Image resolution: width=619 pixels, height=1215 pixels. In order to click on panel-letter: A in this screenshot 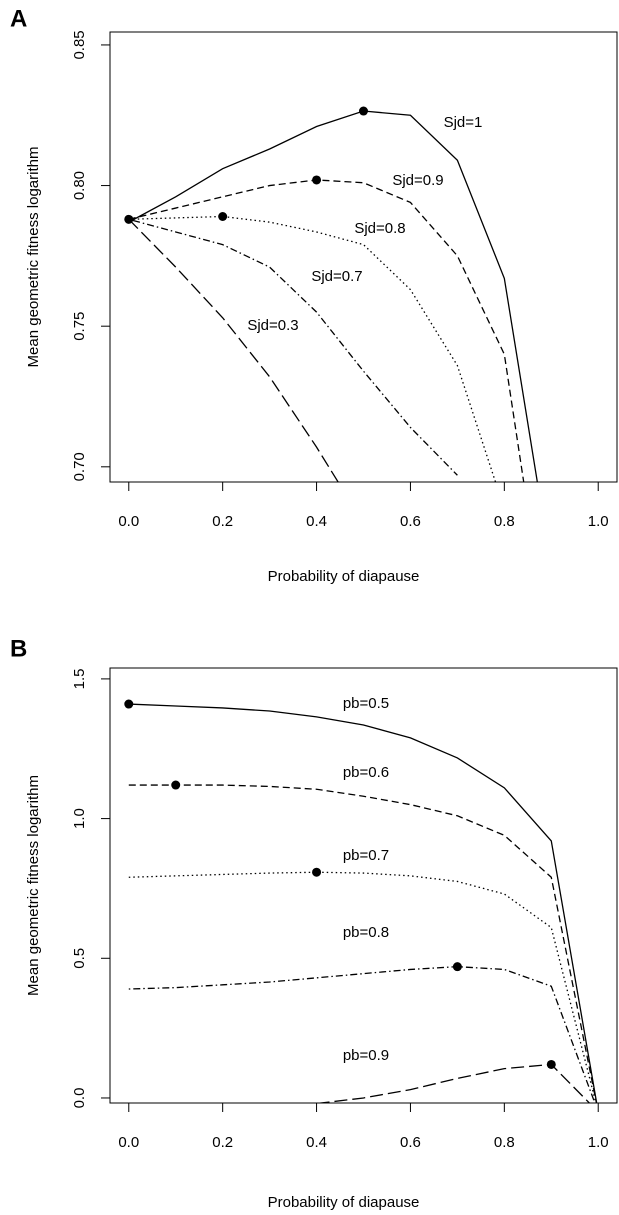, I will do `click(18, 18)`.